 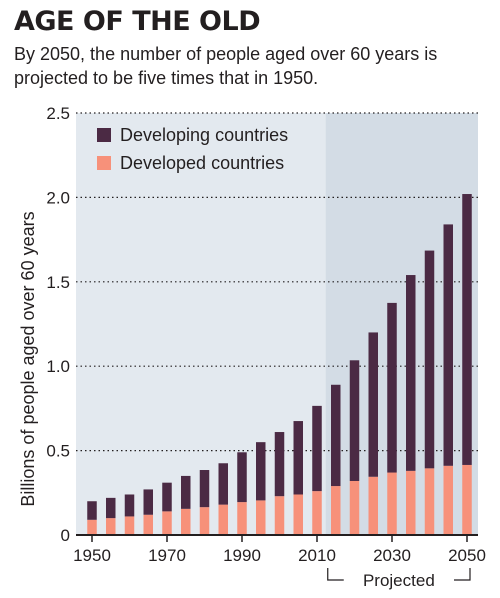 What do you see at coordinates (429, 501) in the screenshot?
I see `bar-developed-countries-2040` at bounding box center [429, 501].